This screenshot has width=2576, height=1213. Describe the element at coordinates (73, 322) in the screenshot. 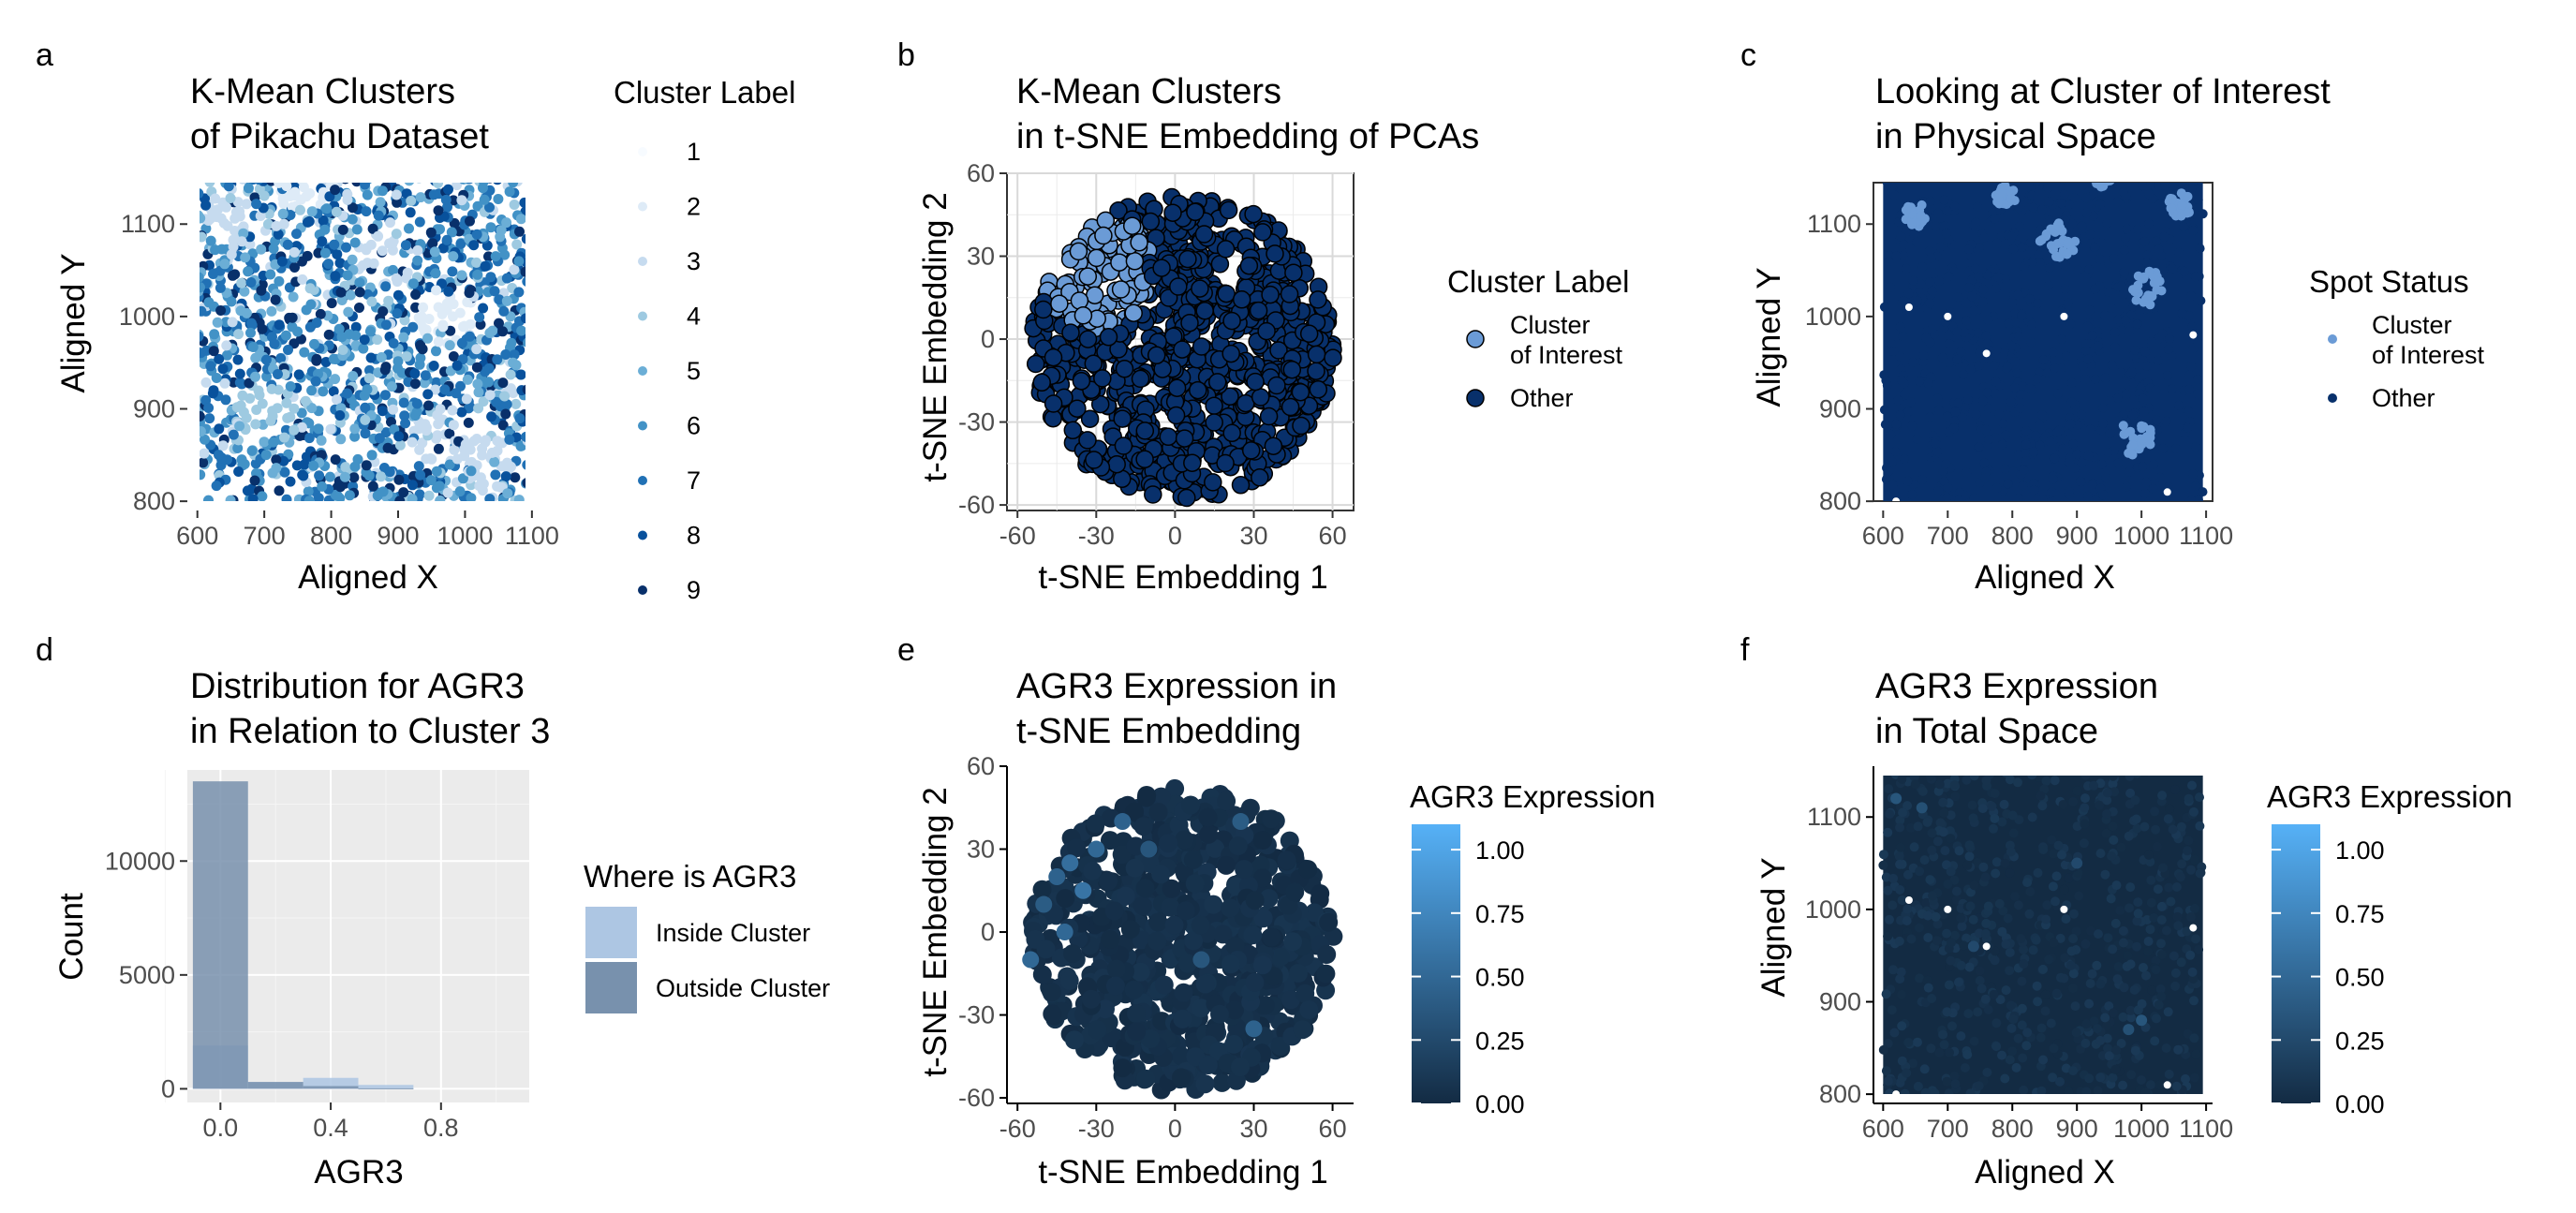

I see `panel-a-ylabel: Aligned Y` at that location.